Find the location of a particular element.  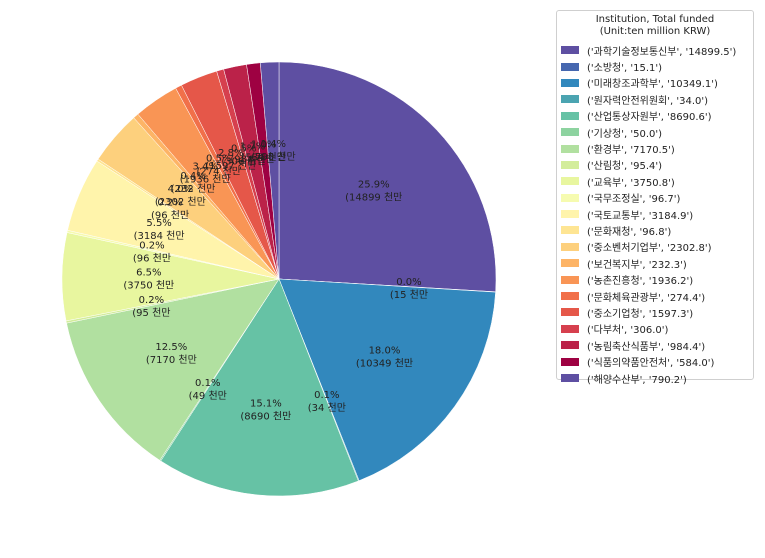

legend-item-6: ('환경부', '7170.5') is located at coordinates (655, 148).